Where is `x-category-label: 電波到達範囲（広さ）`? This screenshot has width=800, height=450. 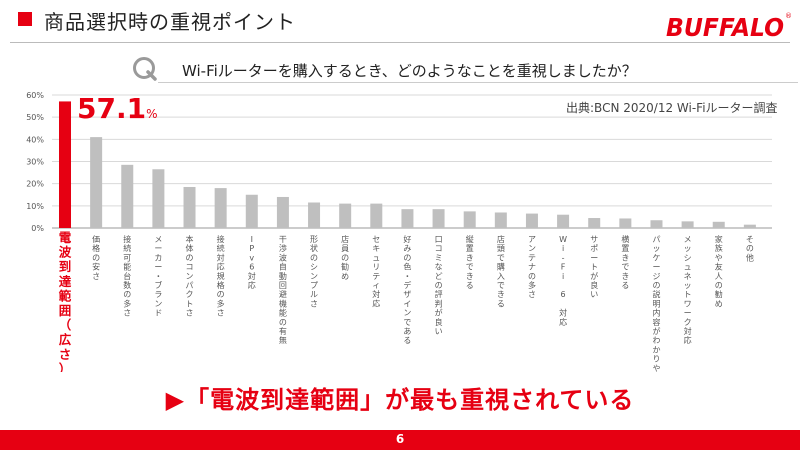
x-category-label: 電波到達範囲（広さ） is located at coordinates (65, 301).